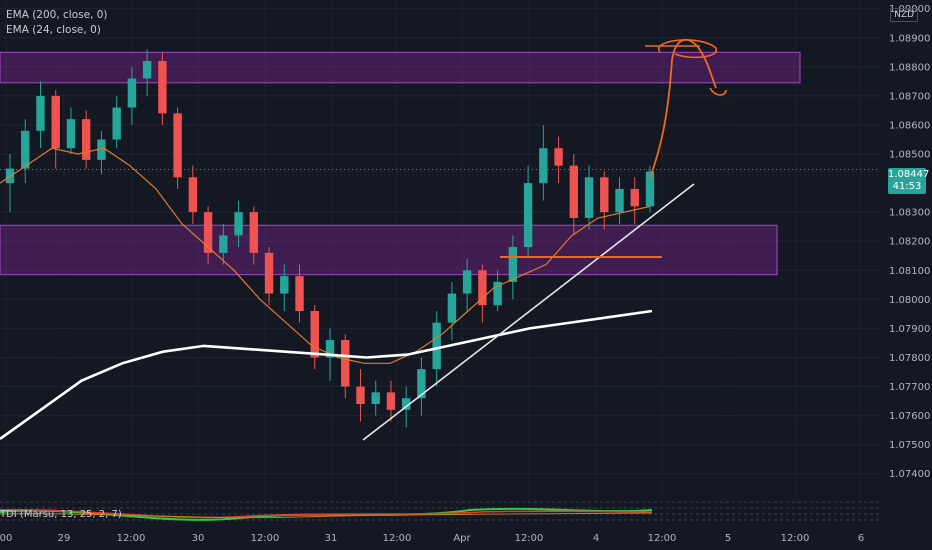  What do you see at coordinates (904, 15) in the screenshot?
I see `currency-badge: NZD` at bounding box center [904, 15].